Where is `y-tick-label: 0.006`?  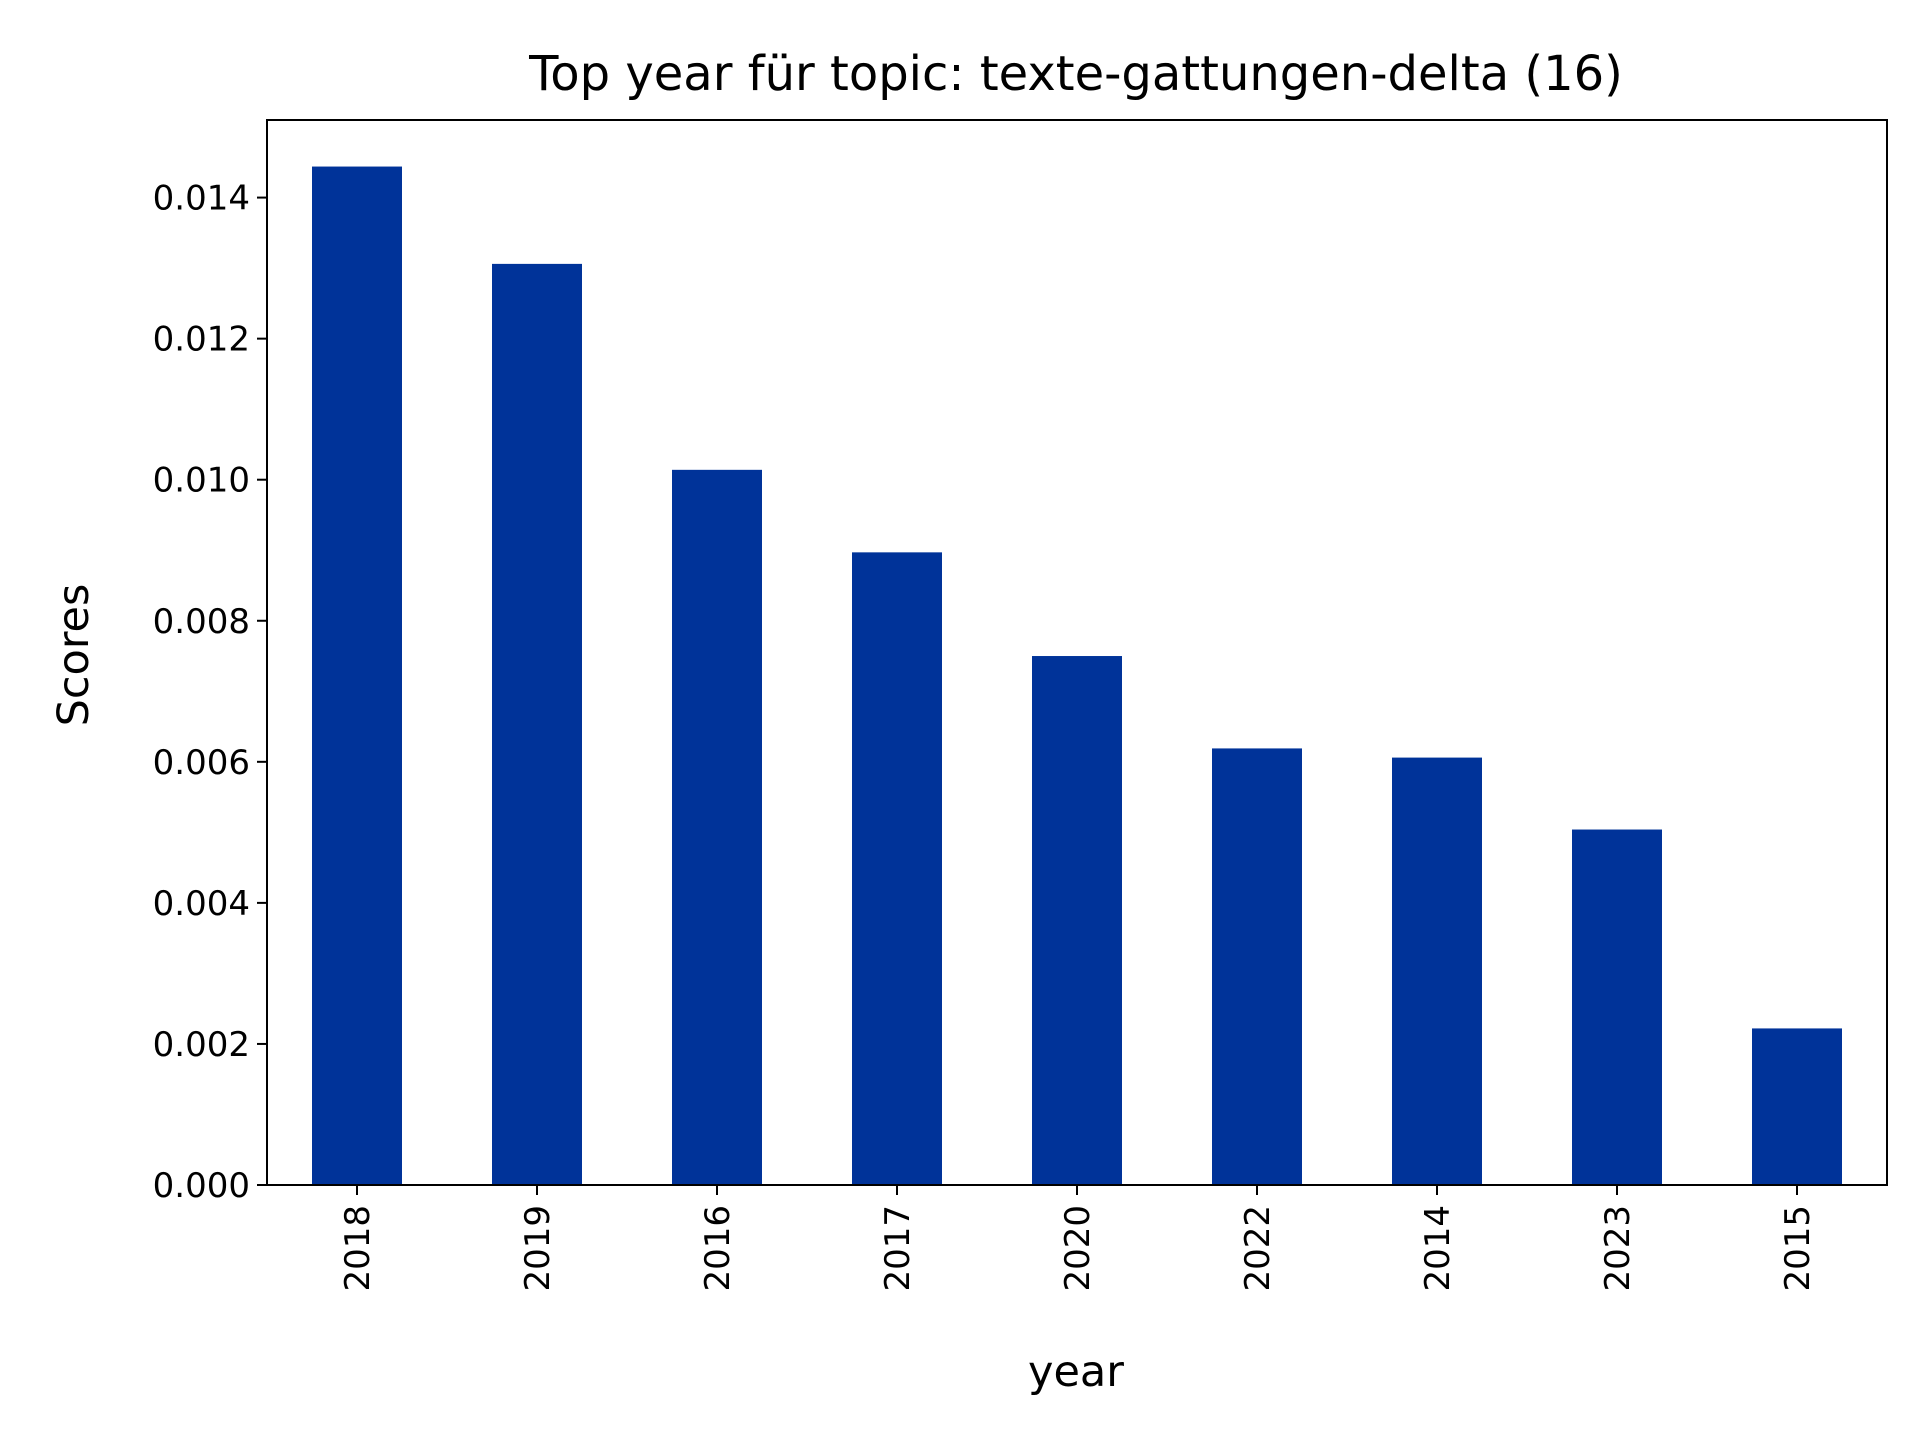
y-tick-label: 0.006 is located at coordinates (201, 763).